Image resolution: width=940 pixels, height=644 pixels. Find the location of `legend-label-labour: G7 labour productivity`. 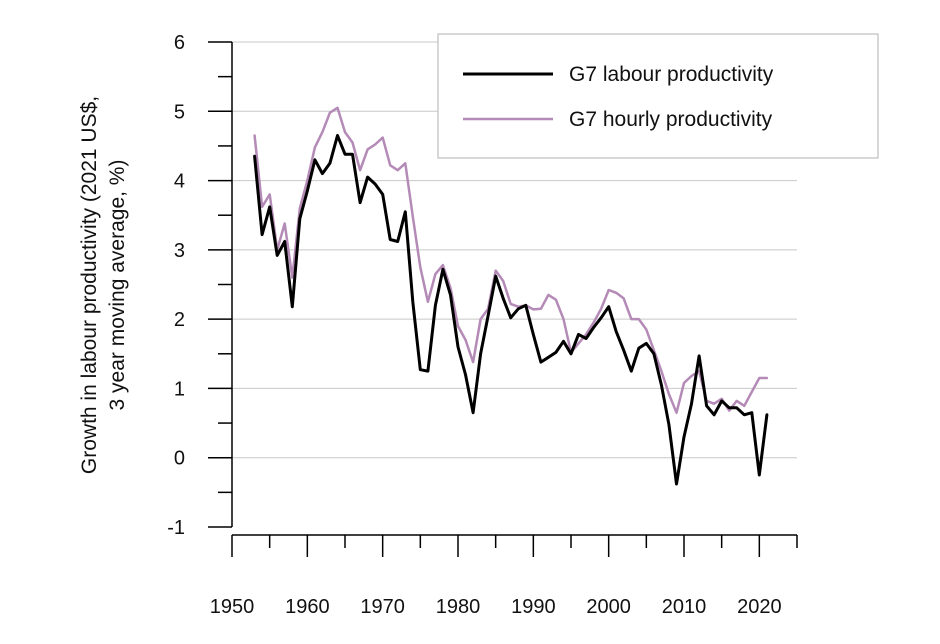

legend-label-labour: G7 labour productivity is located at coordinates (671, 74).